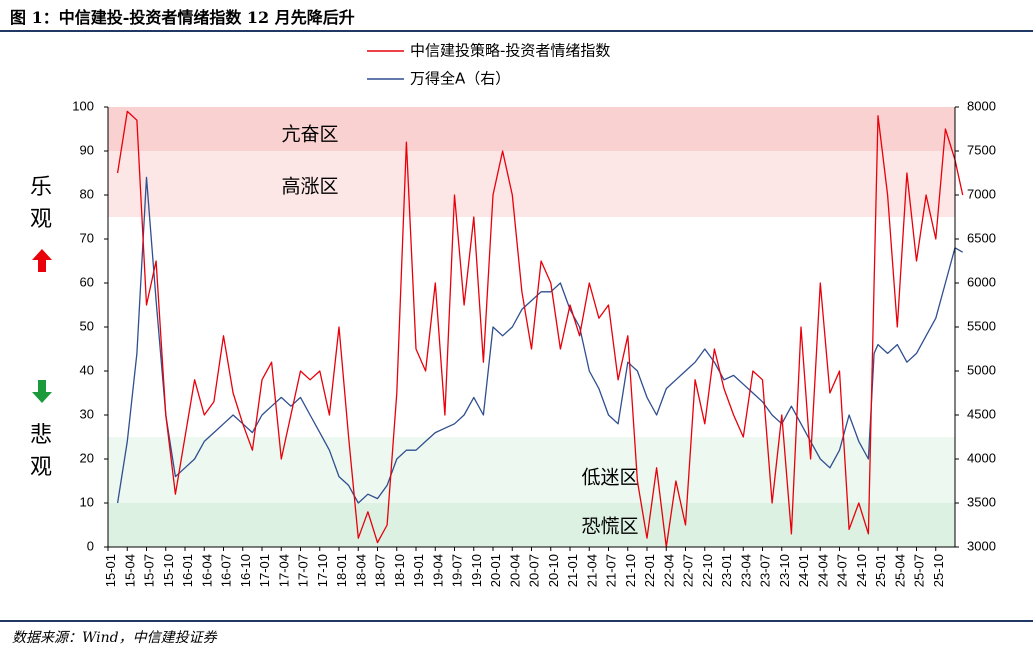 The width and height of the screenshot is (1033, 652). What do you see at coordinates (611, 570) in the screenshot?
I see `x-tick-label: 21-07` at bounding box center [611, 570].